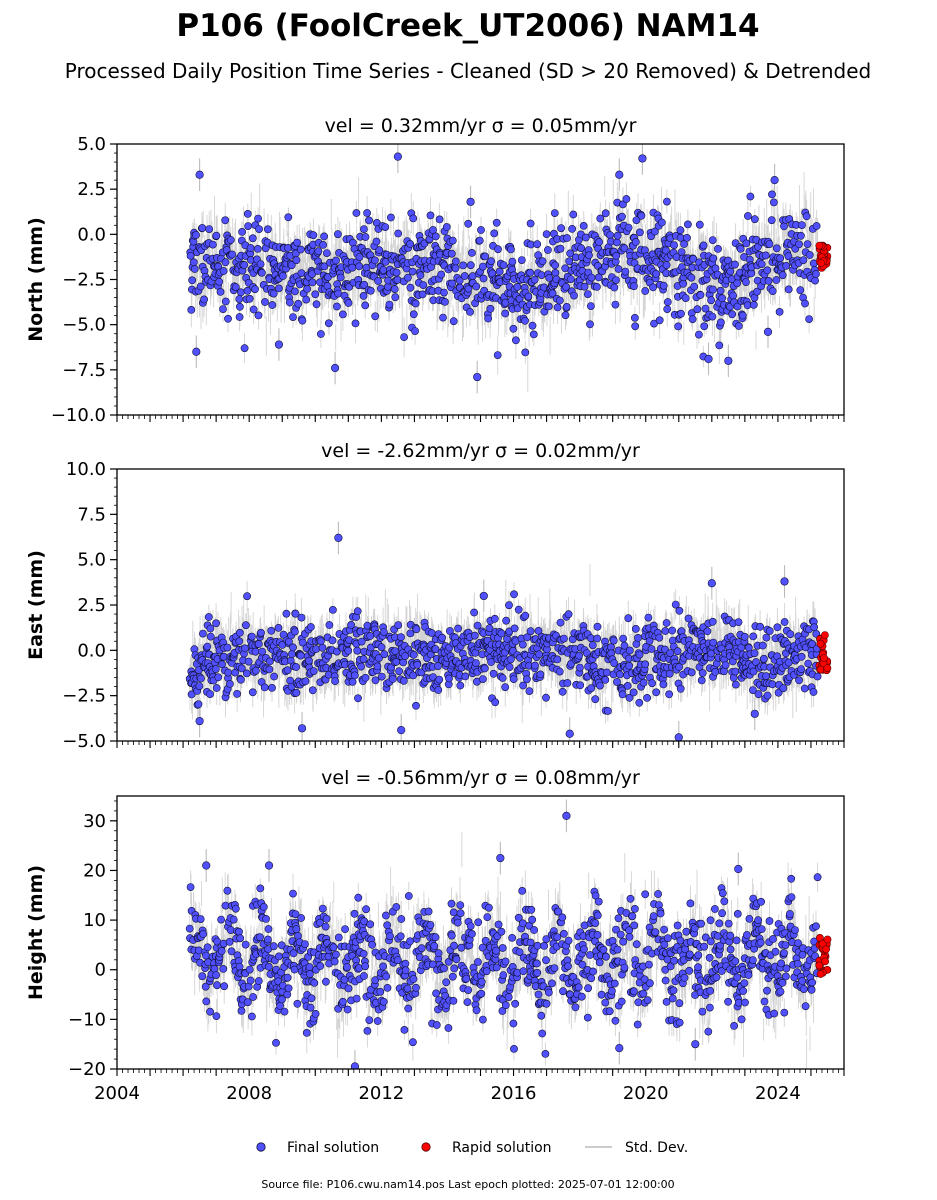  Describe the element at coordinates (91, 189) in the screenshot. I see `y-tick-label: 2.5` at that location.